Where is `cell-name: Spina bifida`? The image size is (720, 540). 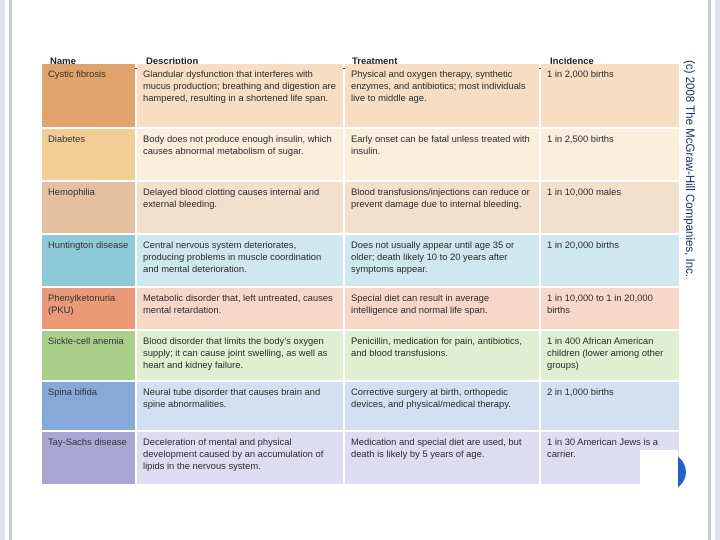
cell-name: Spina bifida is located at coordinates (88, 406).